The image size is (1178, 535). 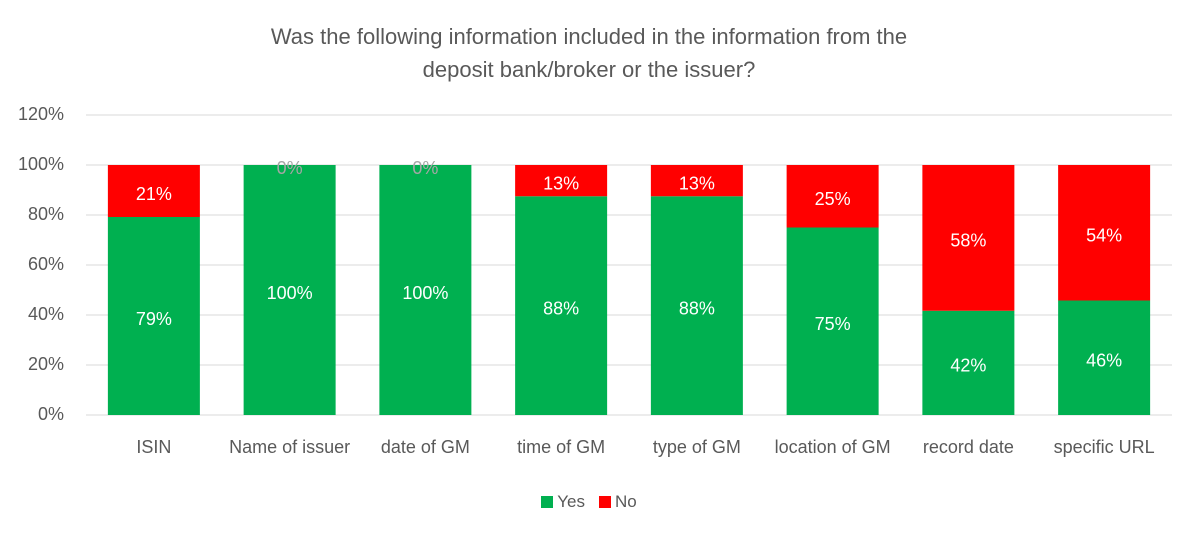 I want to click on data-label: 25%, so click(x=833, y=199).